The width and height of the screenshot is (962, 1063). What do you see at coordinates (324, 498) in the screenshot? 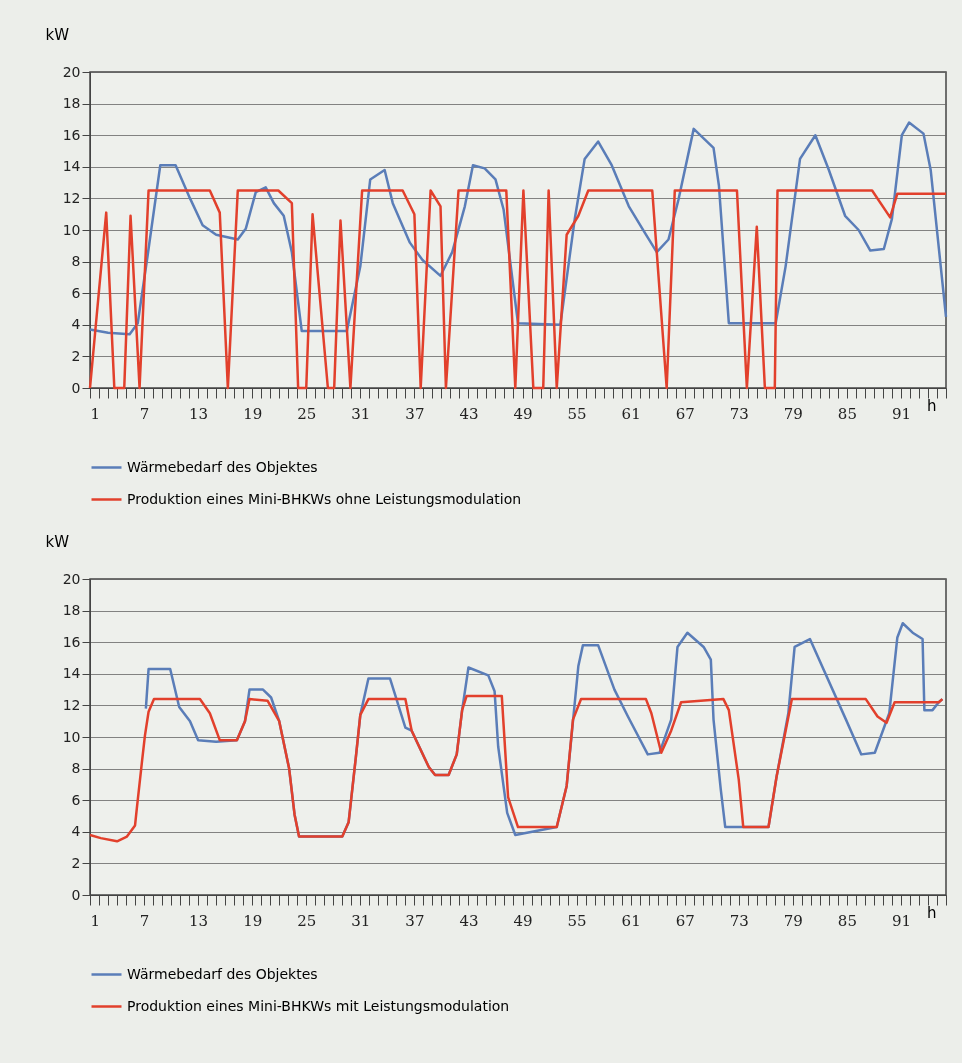
I see `legend-label: Produktion eines Mini-BHKWs ohne Leistungsmodulation` at bounding box center [324, 498].